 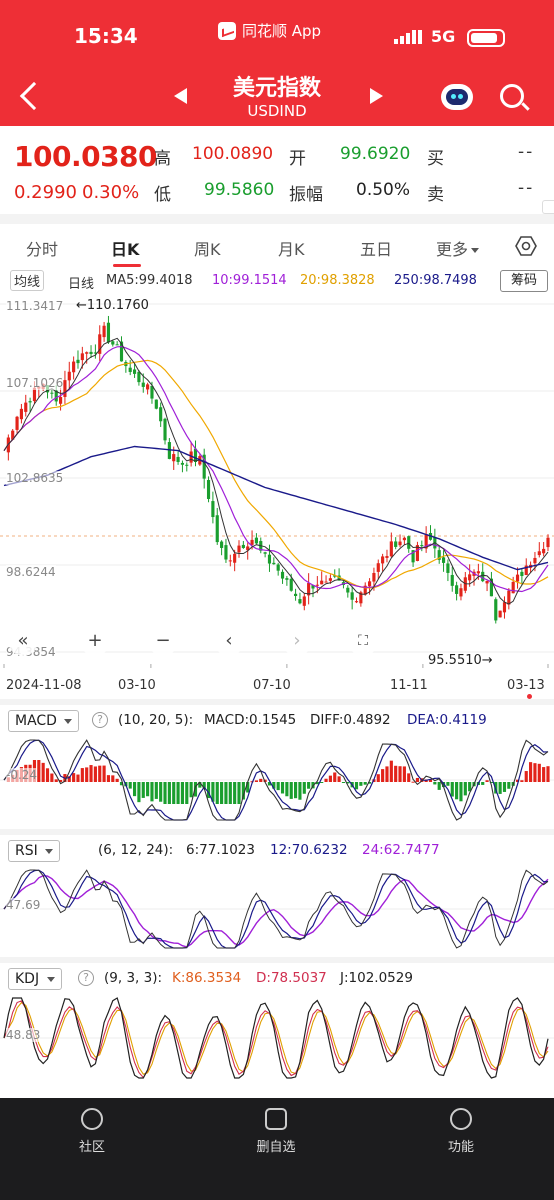 What do you see at coordinates (229, 641) in the screenshot?
I see `scroll-left-button: ‹` at bounding box center [229, 641].